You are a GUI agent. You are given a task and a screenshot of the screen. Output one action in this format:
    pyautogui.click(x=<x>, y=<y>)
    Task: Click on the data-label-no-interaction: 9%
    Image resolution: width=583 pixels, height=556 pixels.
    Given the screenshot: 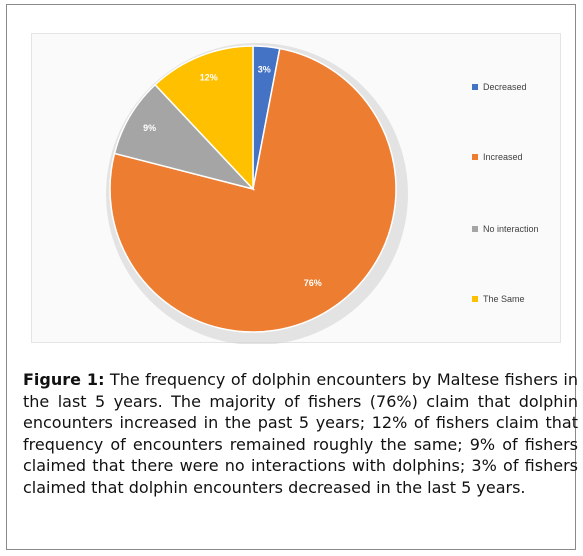 What is the action you would take?
    pyautogui.click(x=149, y=128)
    